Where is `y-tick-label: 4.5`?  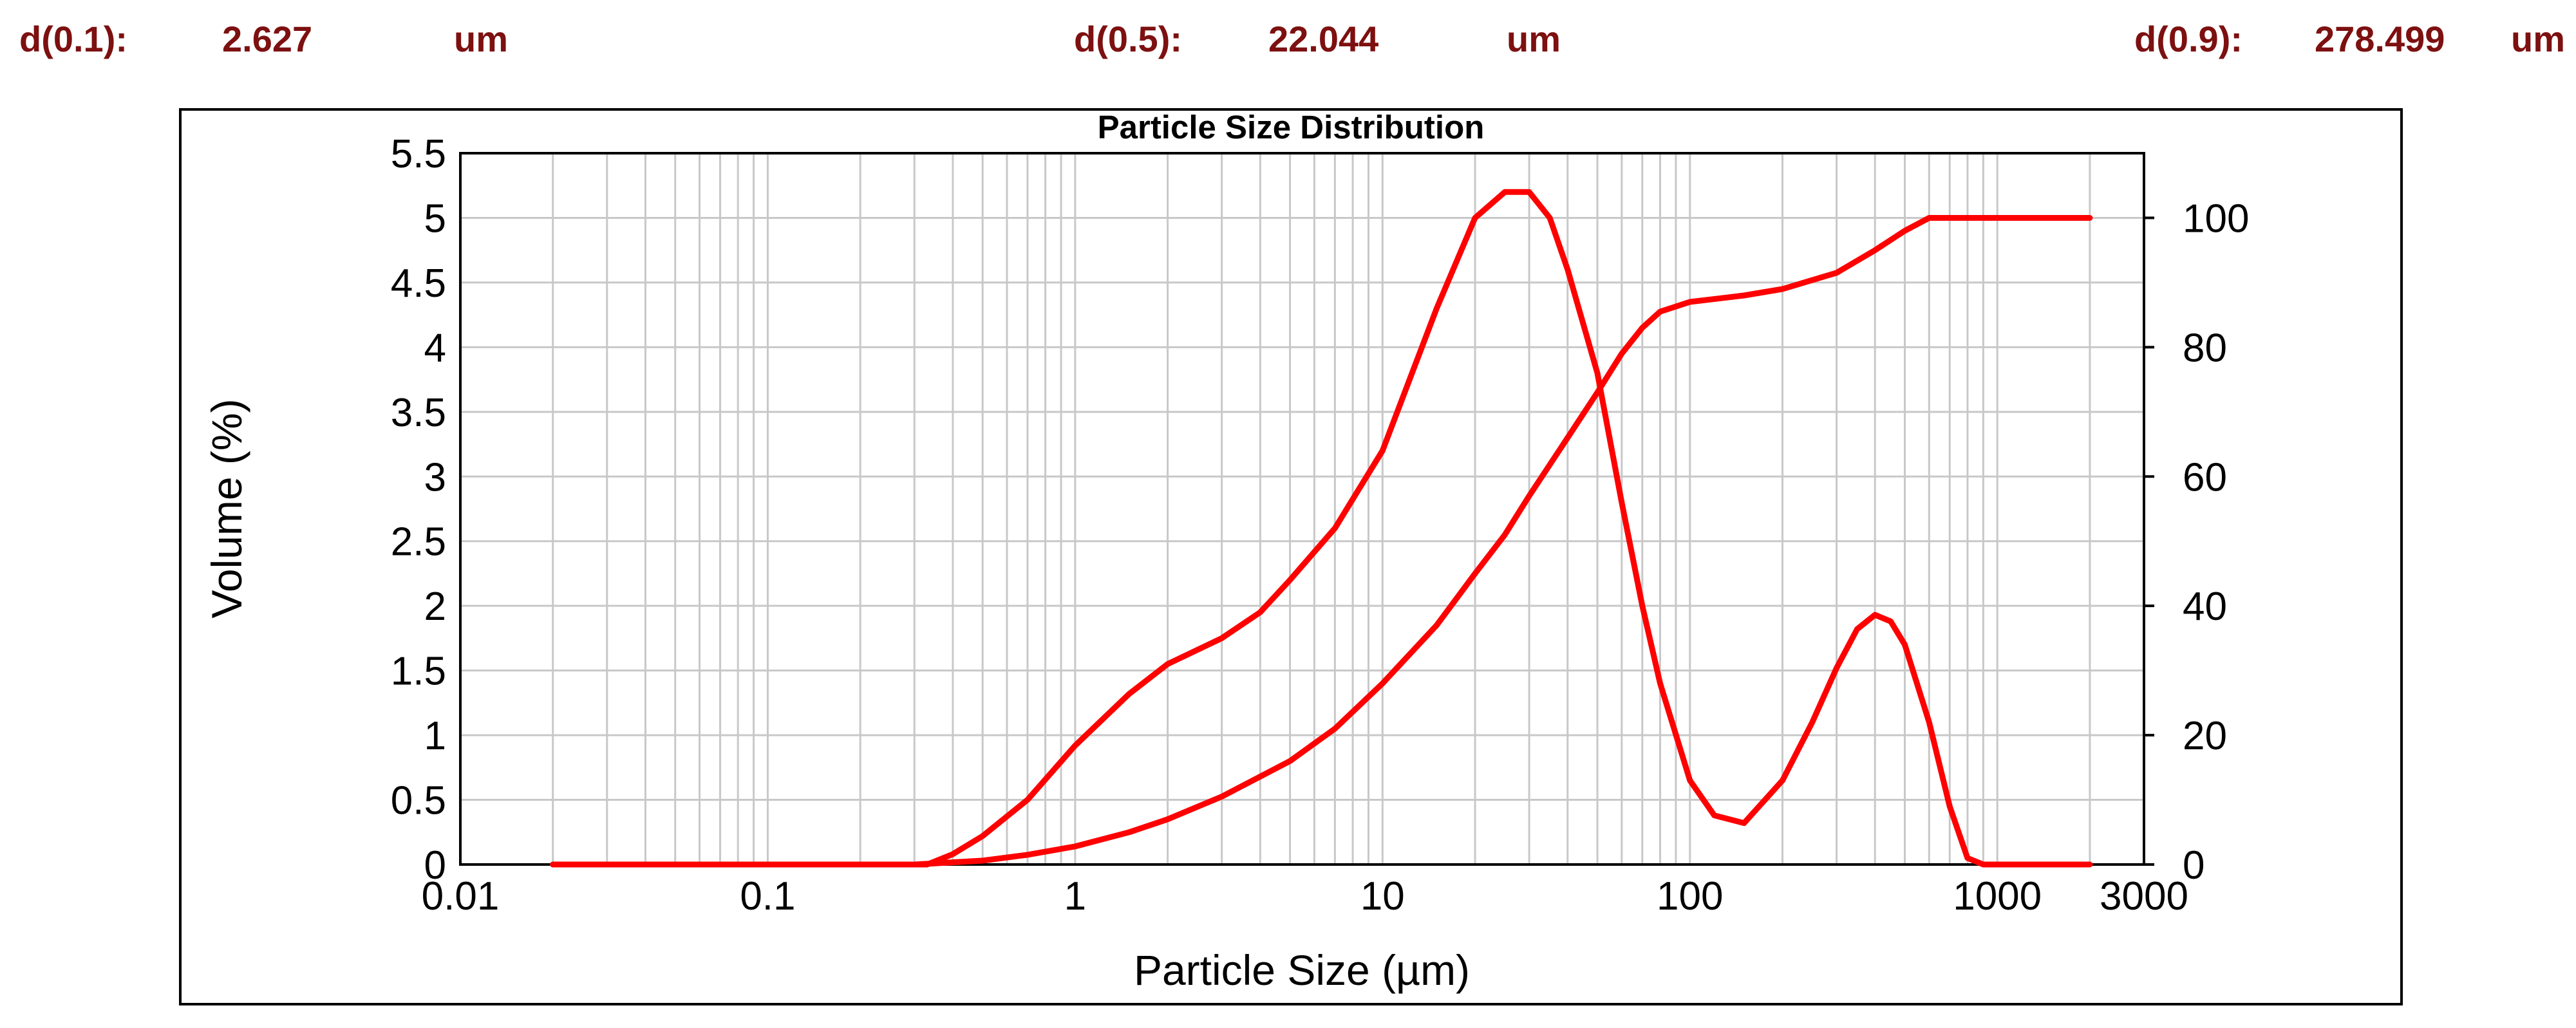 y-tick-label: 4.5 is located at coordinates (418, 283).